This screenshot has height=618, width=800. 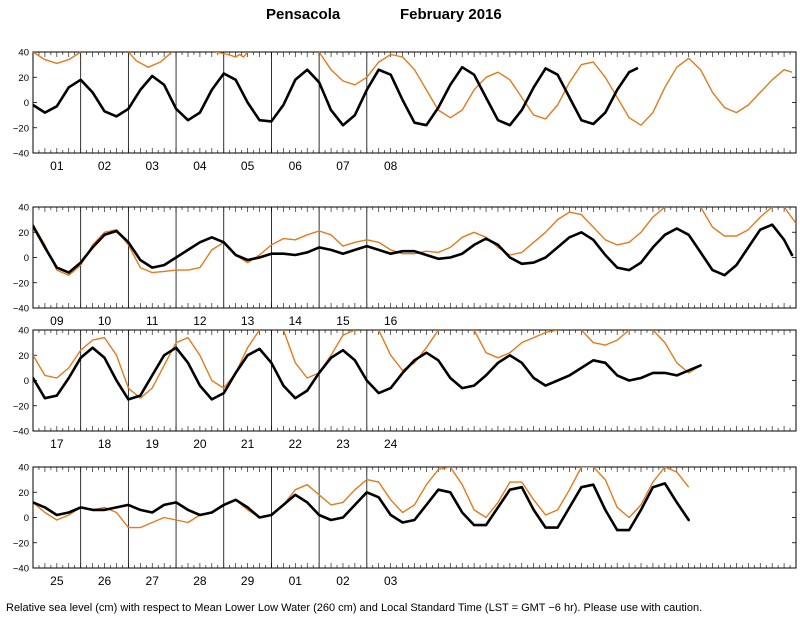 I want to click on day-label: 09, so click(x=57, y=321).